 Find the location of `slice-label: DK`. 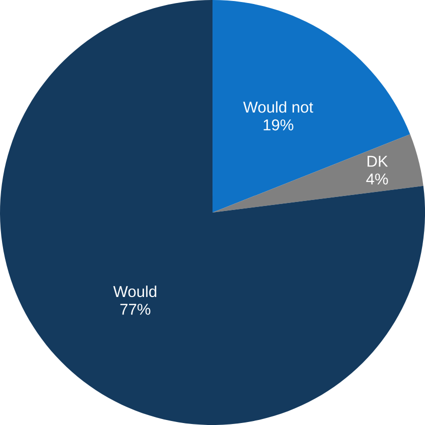

slice-label: DK is located at coordinates (378, 161).